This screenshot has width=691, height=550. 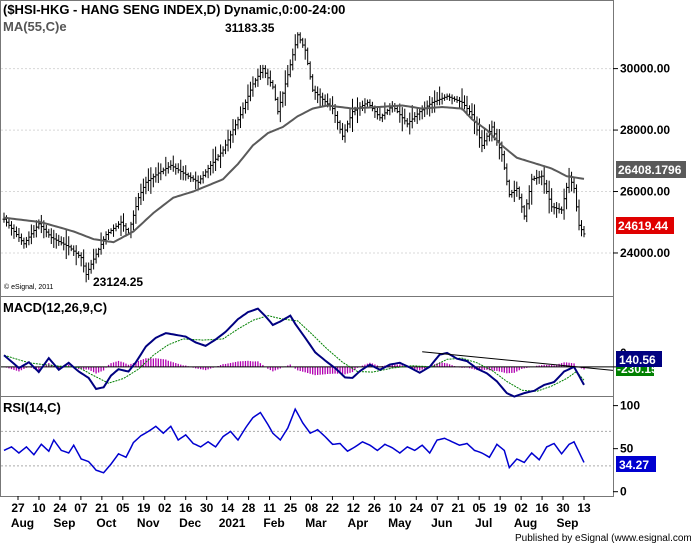 What do you see at coordinates (518, 361) in the screenshot?
I see `macd-trendline` at bounding box center [518, 361].